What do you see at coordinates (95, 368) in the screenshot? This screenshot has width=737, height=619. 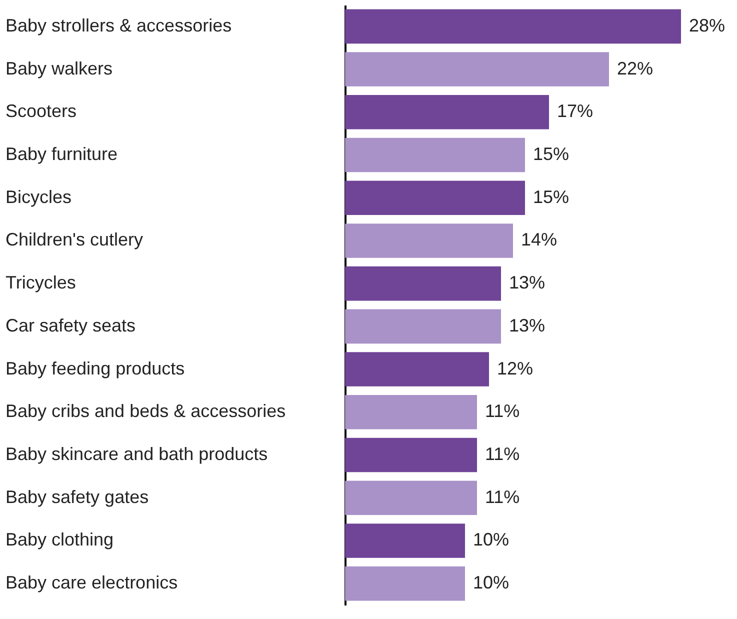 I see `y-tick-label: Baby feeding products` at bounding box center [95, 368].